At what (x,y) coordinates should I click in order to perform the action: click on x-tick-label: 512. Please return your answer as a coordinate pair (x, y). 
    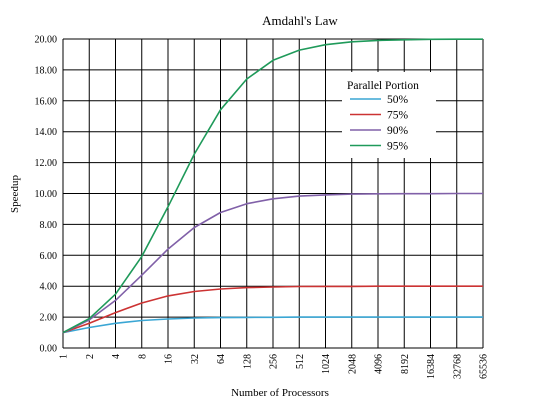
    Looking at the image, I should click on (300, 361).